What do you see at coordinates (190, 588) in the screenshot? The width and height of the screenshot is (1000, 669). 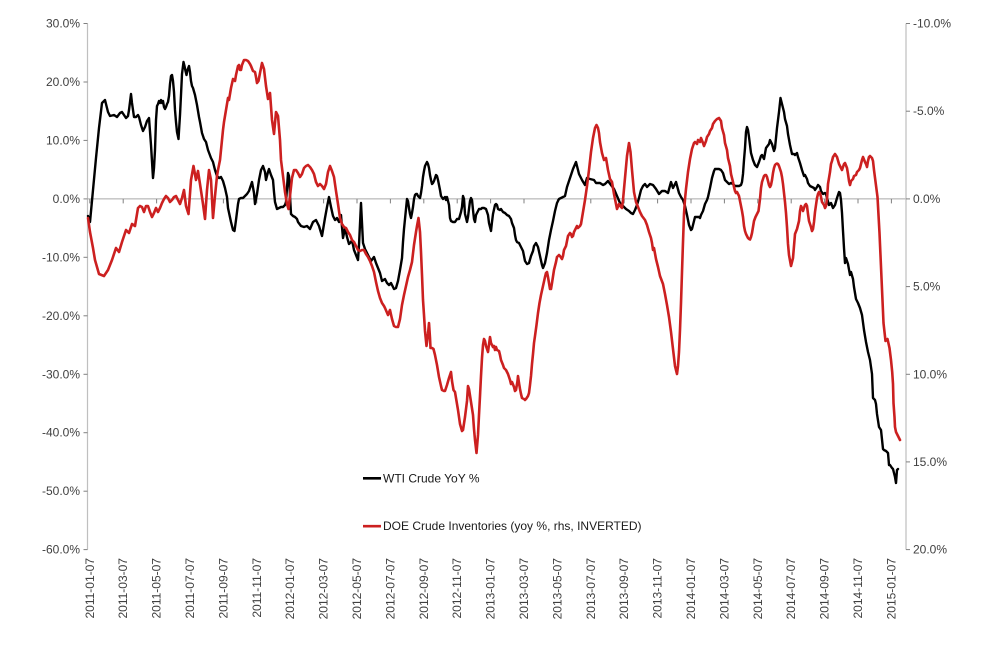 I see `svg-text: 2011-07-07` at bounding box center [190, 588].